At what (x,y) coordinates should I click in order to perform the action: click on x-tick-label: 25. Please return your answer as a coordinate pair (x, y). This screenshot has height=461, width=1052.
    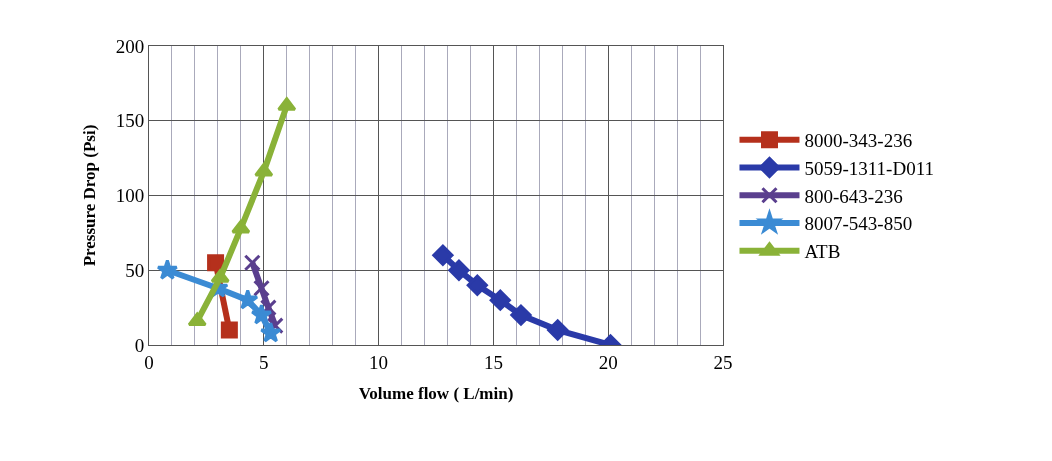
    Looking at the image, I should click on (723, 362).